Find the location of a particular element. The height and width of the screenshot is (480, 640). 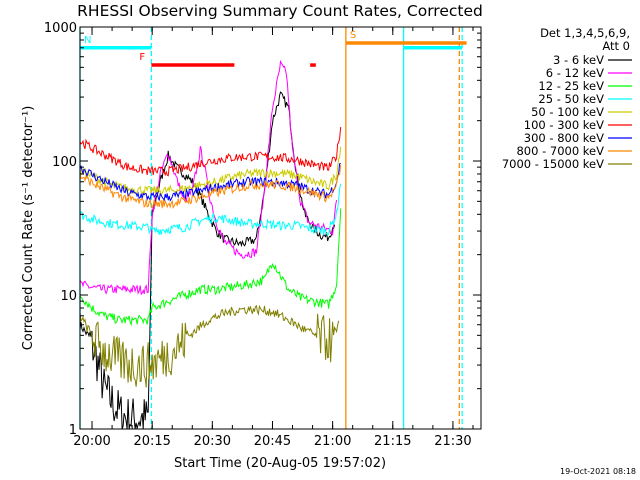

legend-label-0: 3 - 6 keV is located at coordinates (578, 60).